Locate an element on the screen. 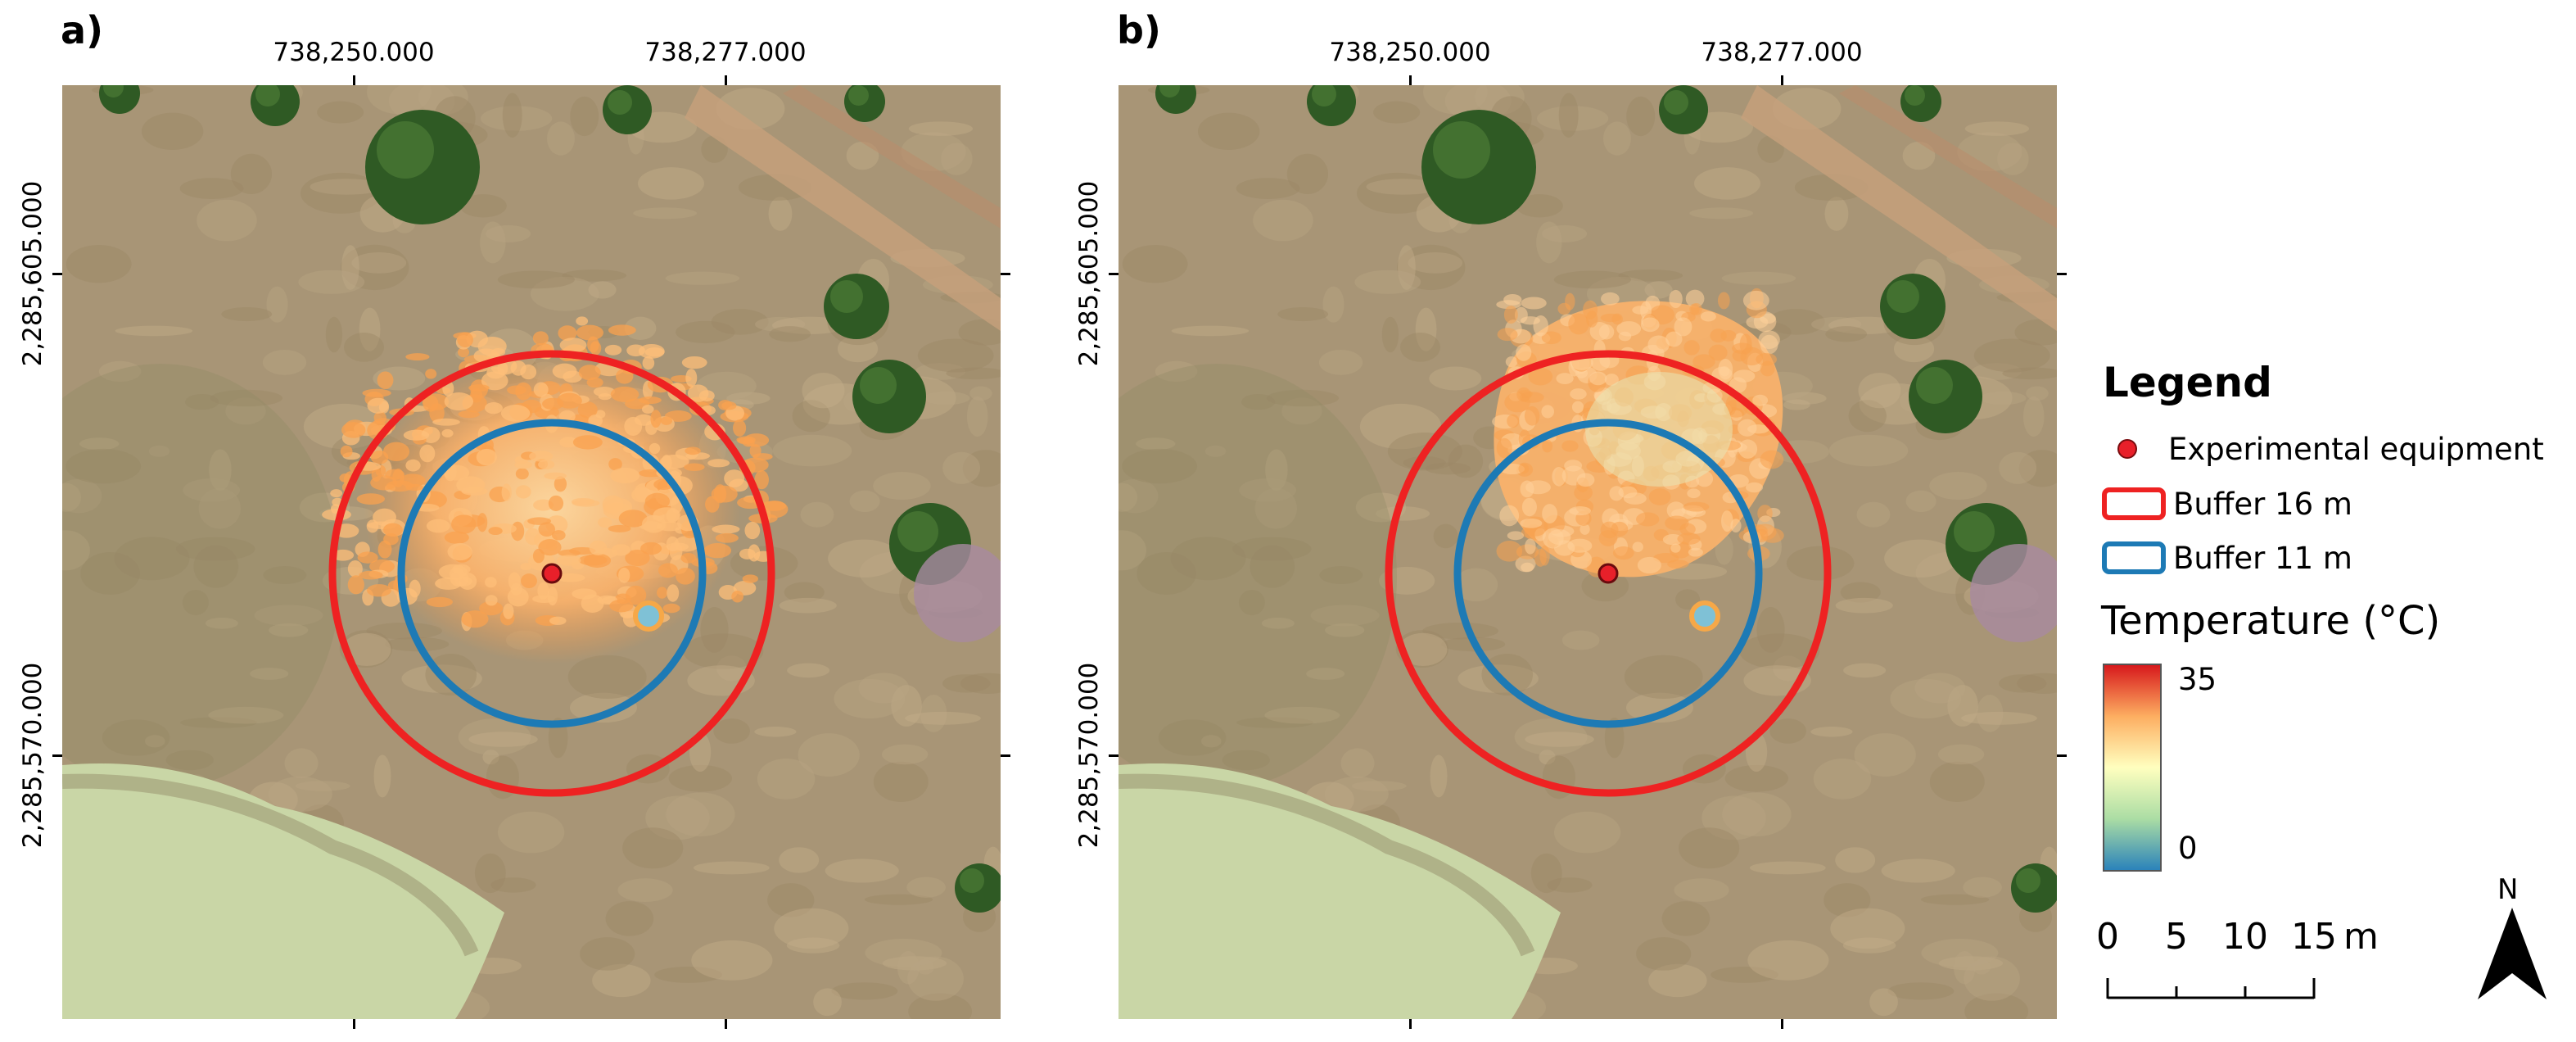 Image resolution: width=2576 pixels, height=1042 pixels. legend-item-equipment: Experimental equipment is located at coordinates (2322, 449).